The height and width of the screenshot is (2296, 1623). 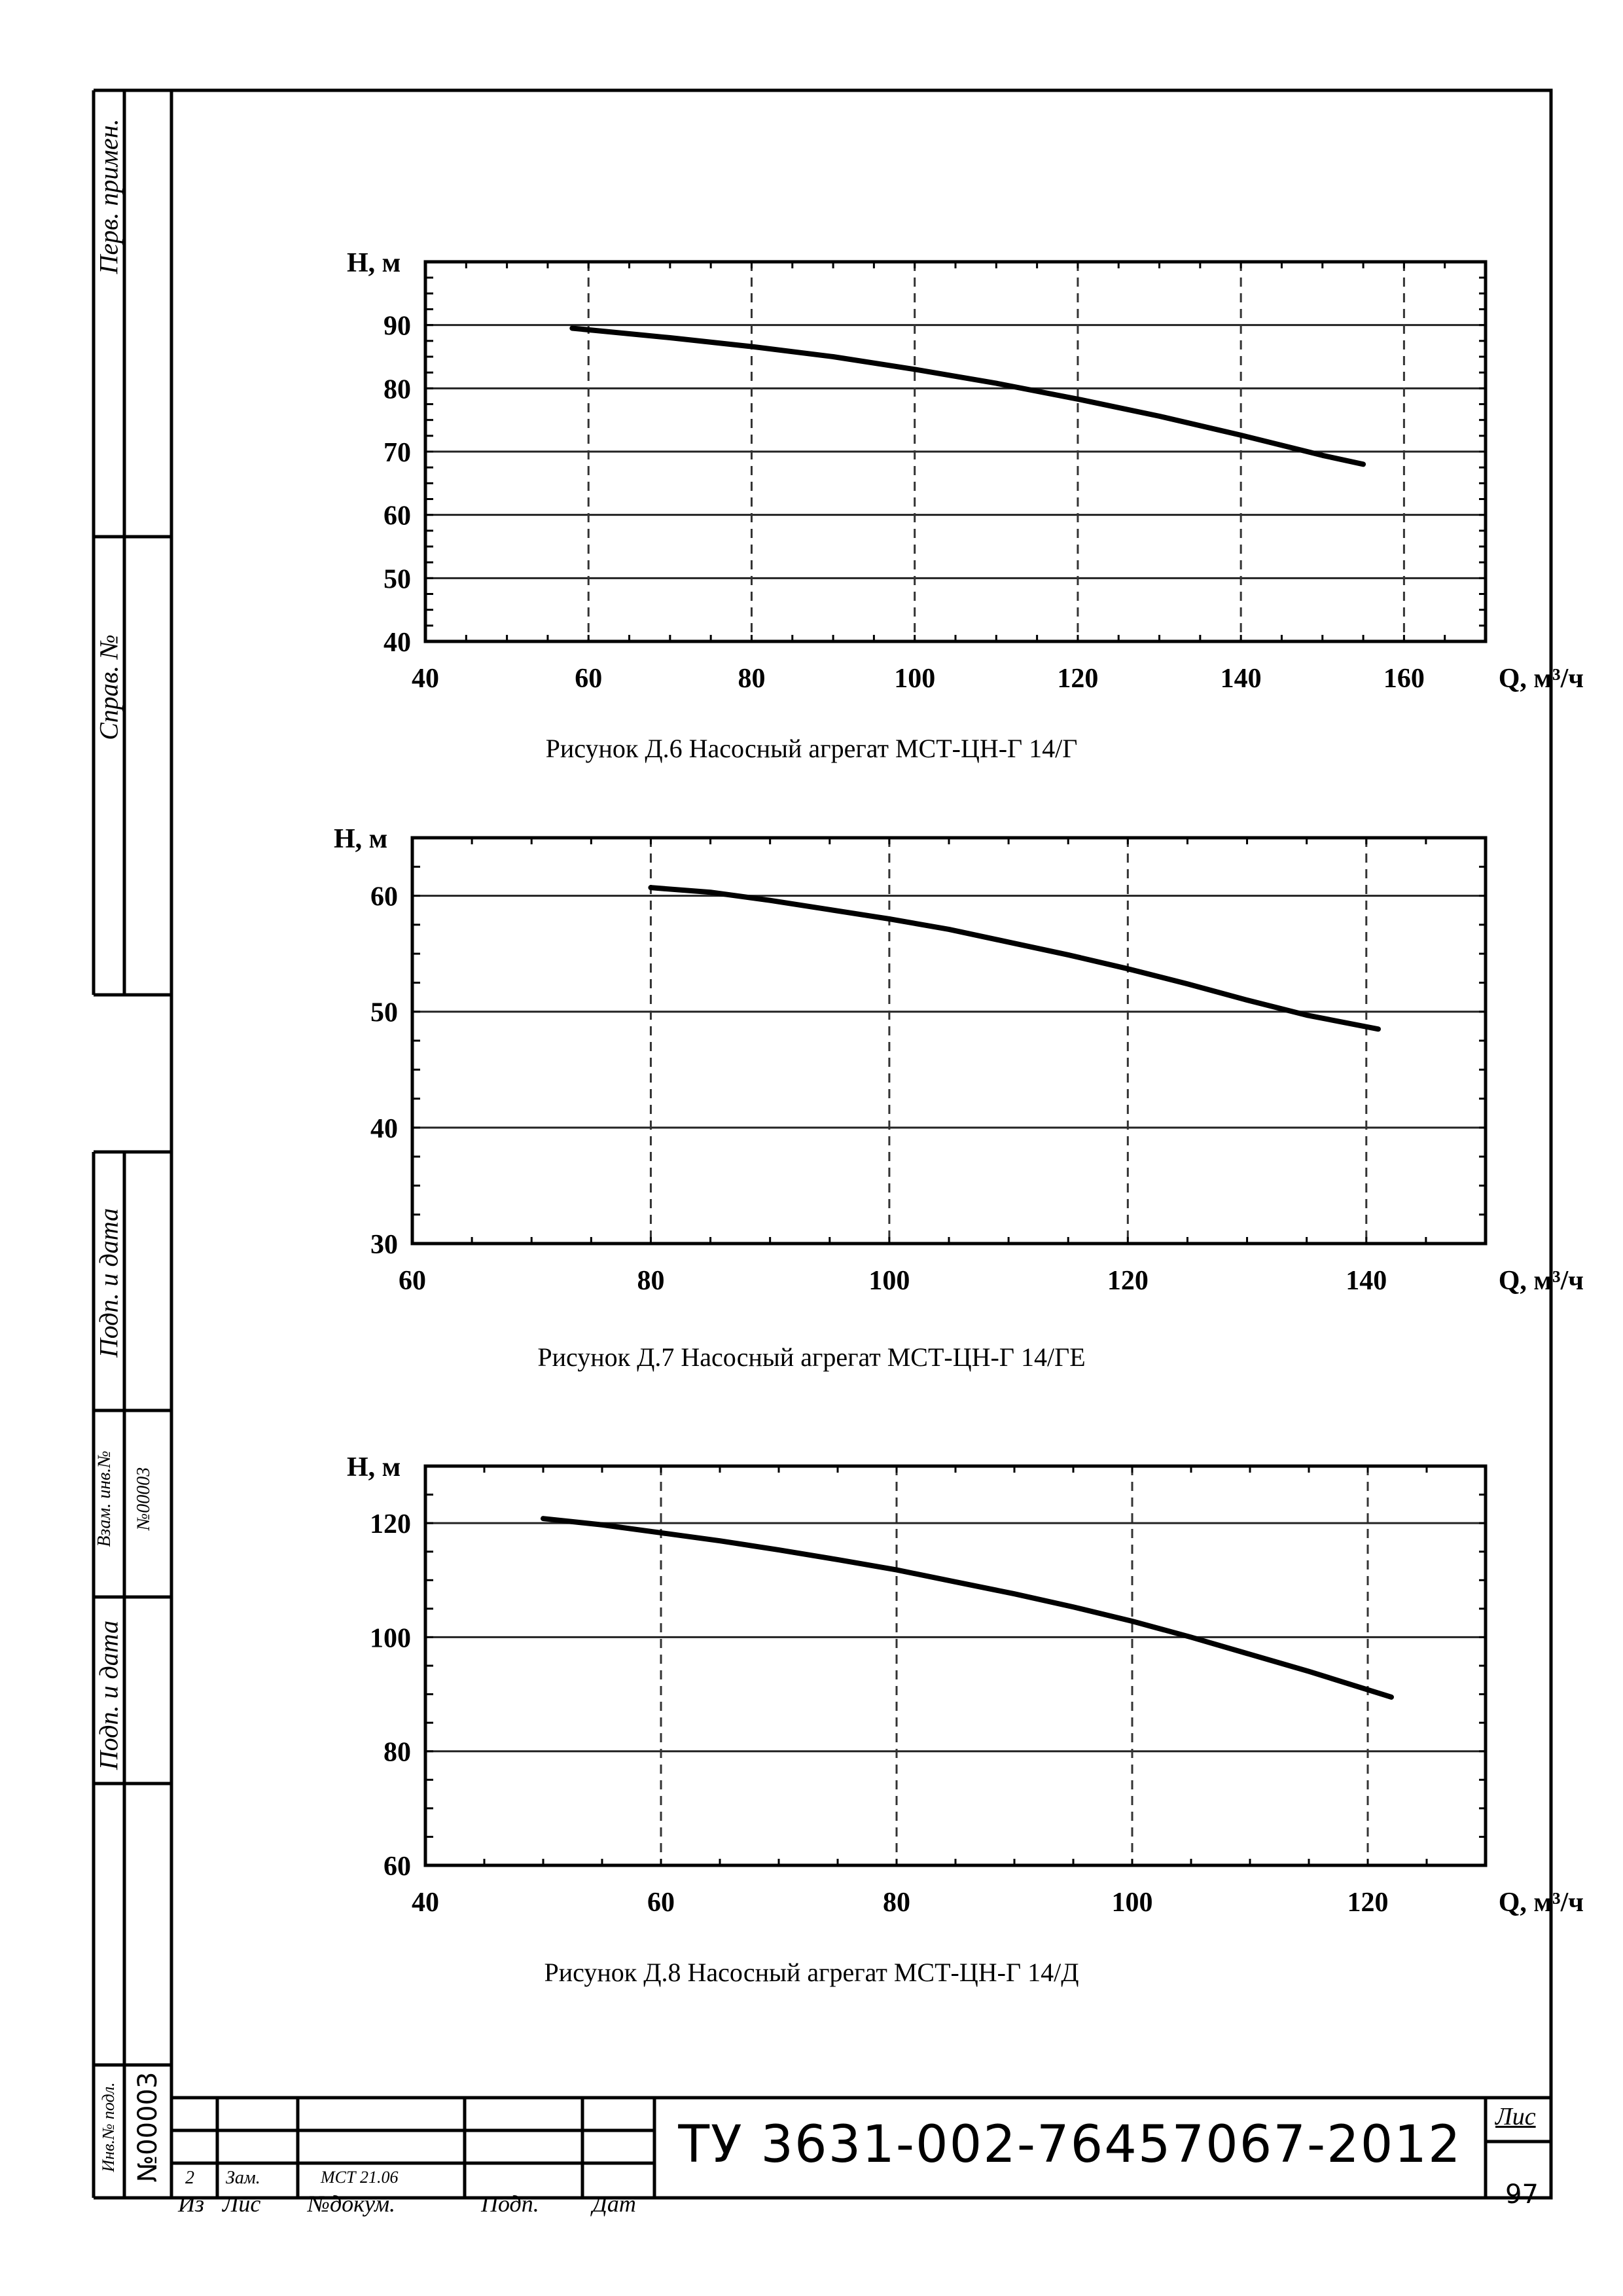 I want to click on side-label-inv-no-orig: Инв.№ подл., so click(x=108, y=2127).